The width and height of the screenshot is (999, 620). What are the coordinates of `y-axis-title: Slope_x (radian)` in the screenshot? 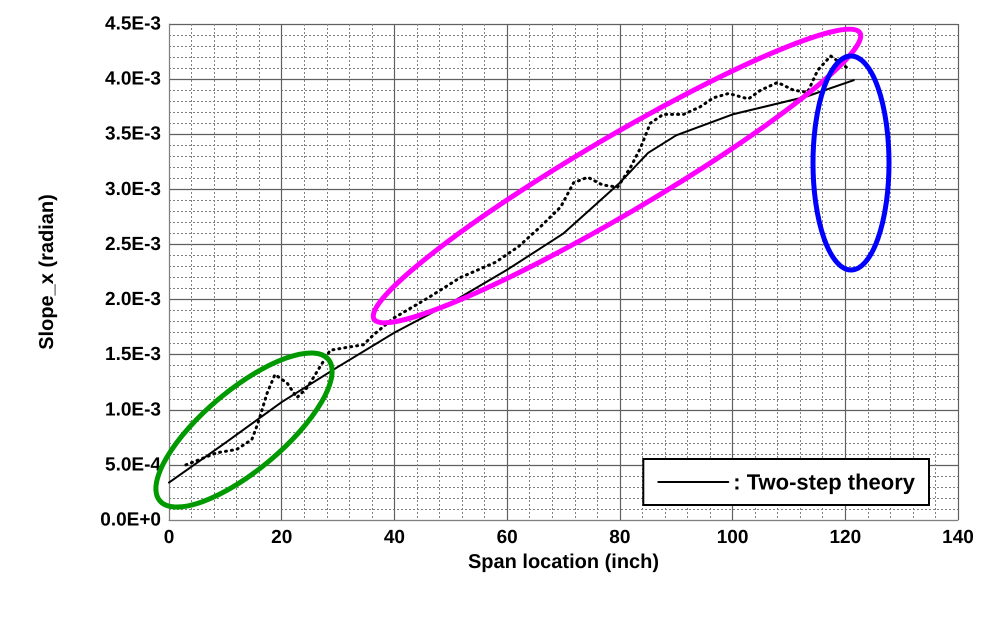 It's located at (47, 272).